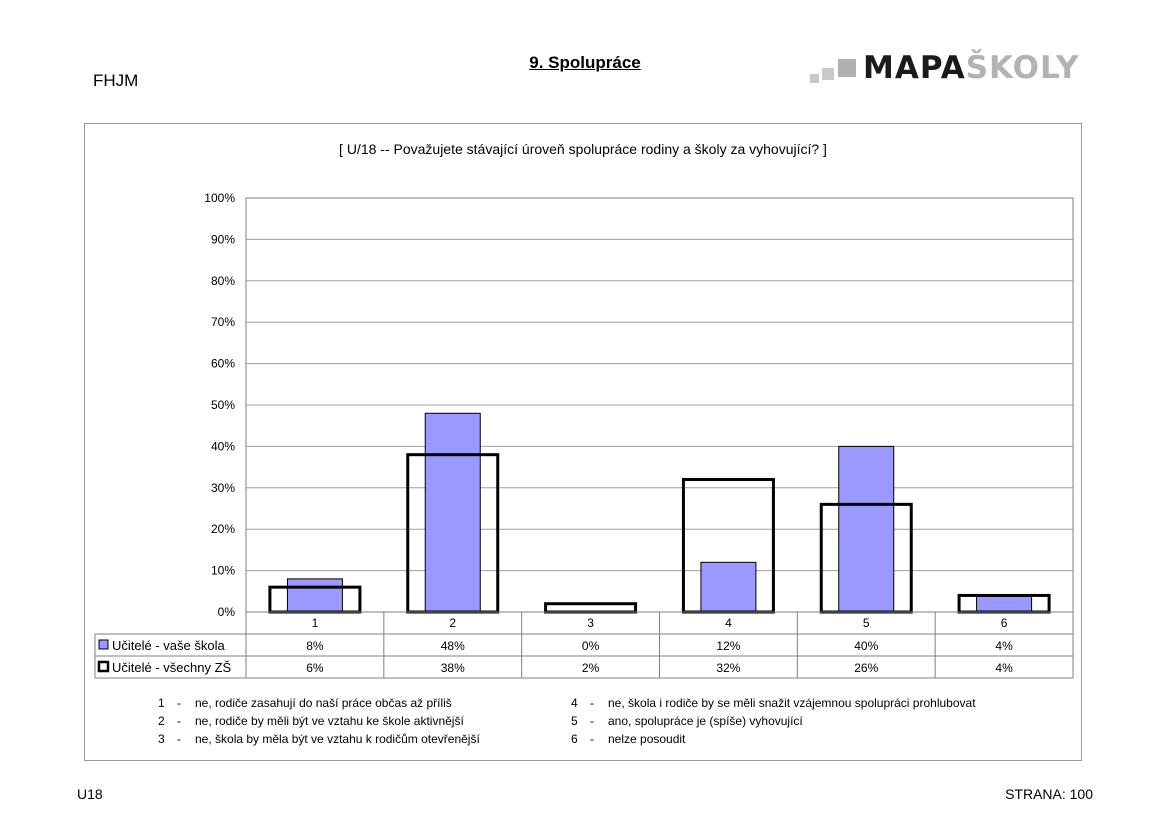 The width and height of the screenshot is (1169, 827). What do you see at coordinates (705, 721) in the screenshot?
I see `answer-key-text: ano, spolupráce je (spíše) vyhovující` at bounding box center [705, 721].